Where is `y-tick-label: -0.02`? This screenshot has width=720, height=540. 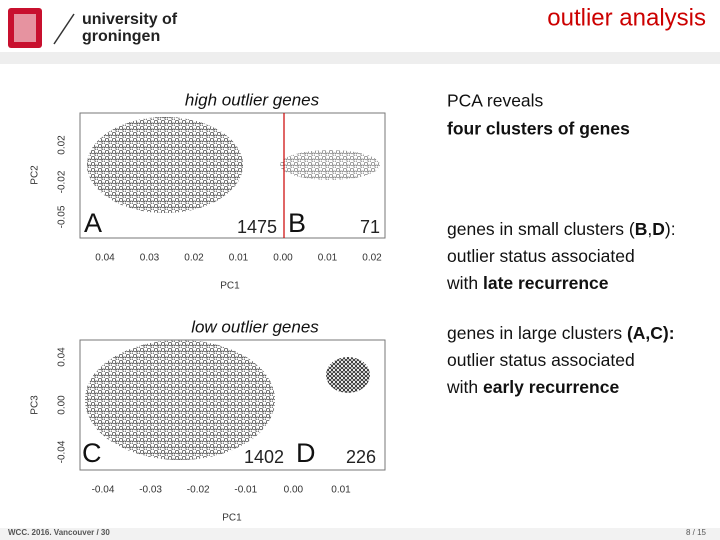
y-tick-label: -0.02 is located at coordinates (62, 181).